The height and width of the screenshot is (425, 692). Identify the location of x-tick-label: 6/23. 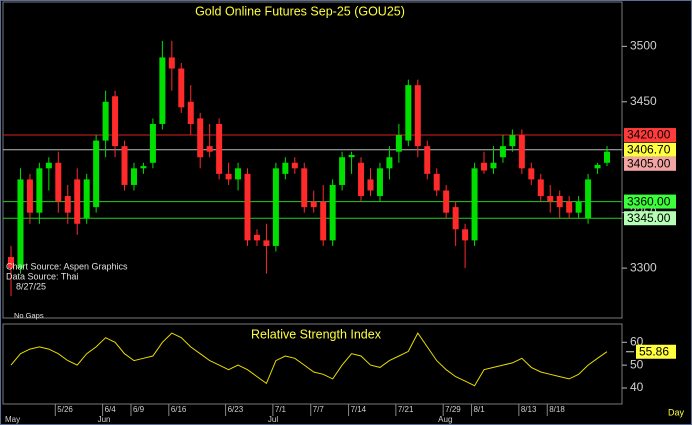
(236, 409).